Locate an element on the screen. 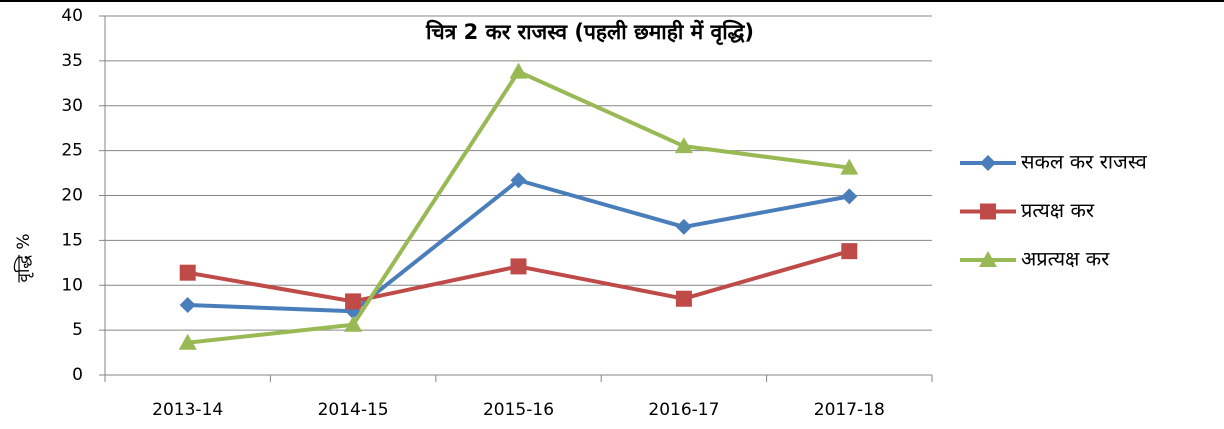 This screenshot has height=429, width=1224. x-tick-label: 2017-18 is located at coordinates (849, 410).